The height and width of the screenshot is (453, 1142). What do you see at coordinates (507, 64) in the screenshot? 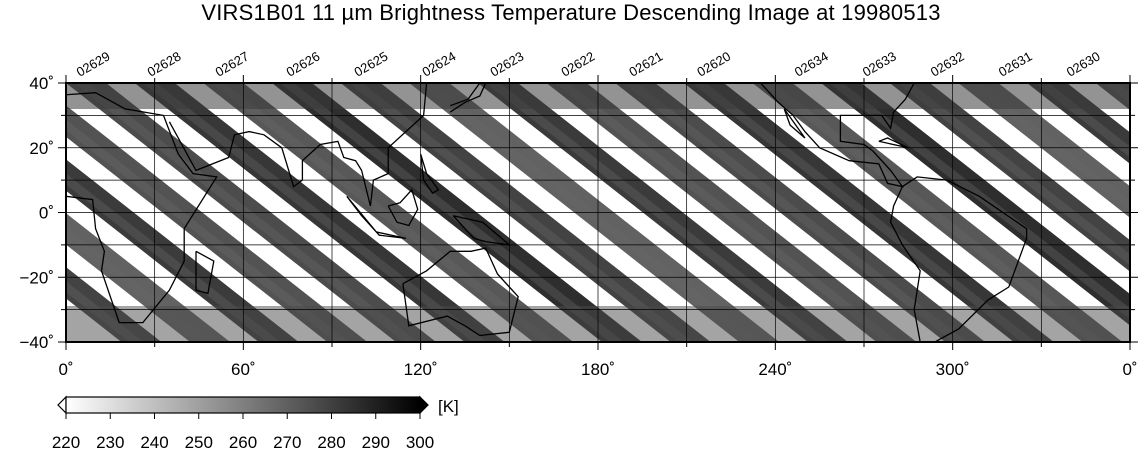
I see `orbit-number-label: 02623` at bounding box center [507, 64].